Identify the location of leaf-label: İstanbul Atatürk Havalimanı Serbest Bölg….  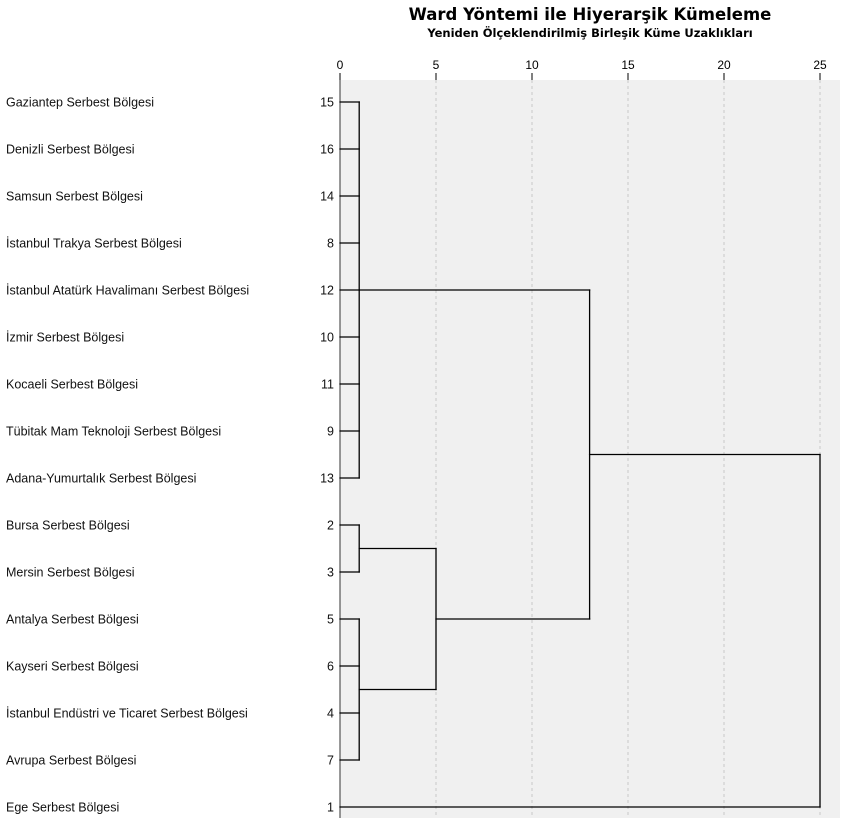
(127, 291).